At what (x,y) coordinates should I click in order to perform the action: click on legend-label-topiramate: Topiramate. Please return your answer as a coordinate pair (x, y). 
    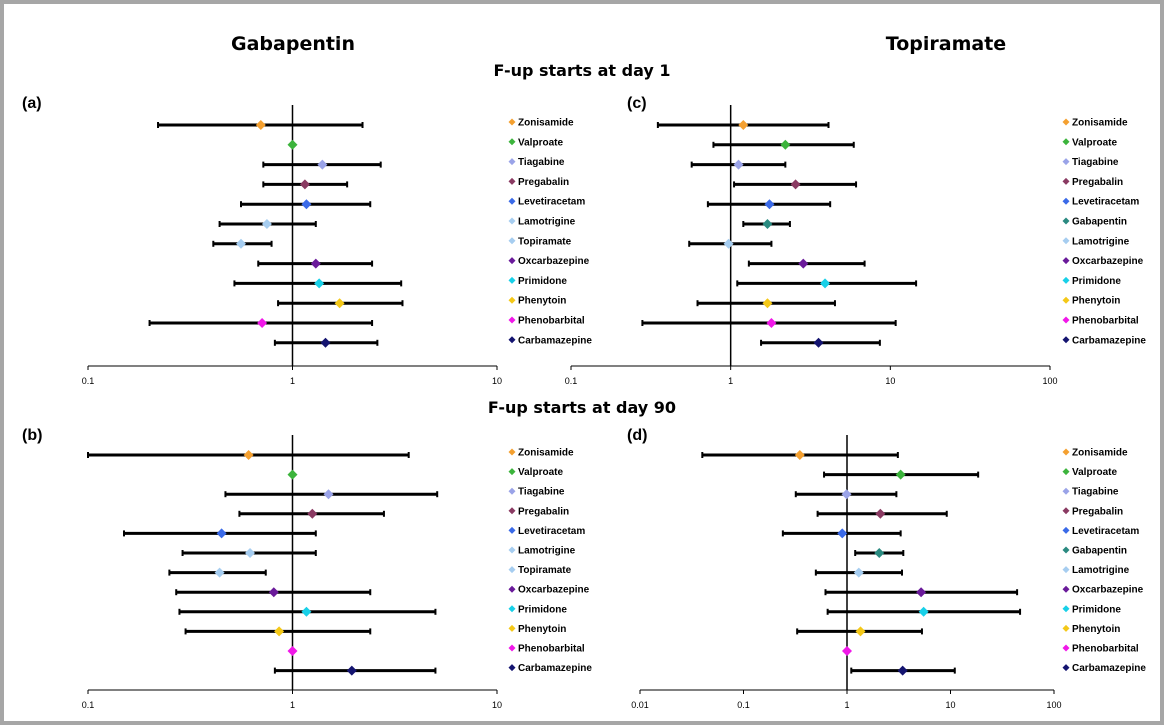
    Looking at the image, I should click on (545, 241).